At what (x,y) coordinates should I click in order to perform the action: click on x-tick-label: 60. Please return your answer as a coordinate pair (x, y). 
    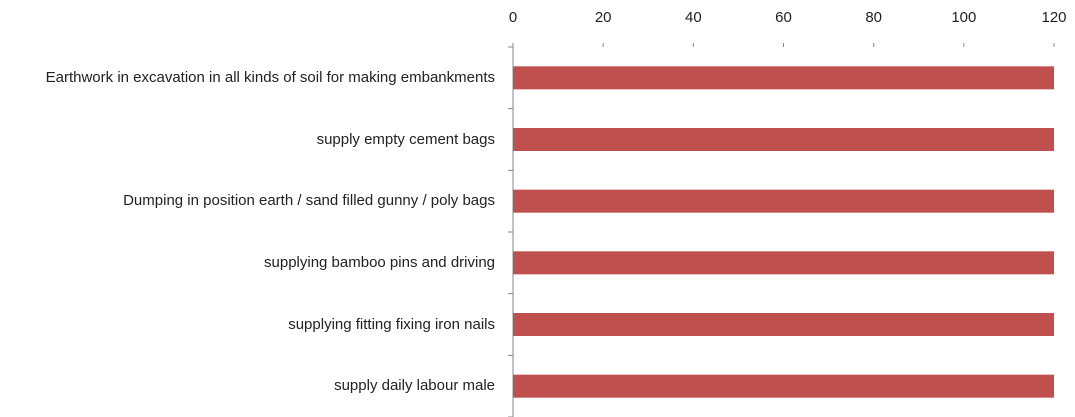
    Looking at the image, I should click on (783, 17).